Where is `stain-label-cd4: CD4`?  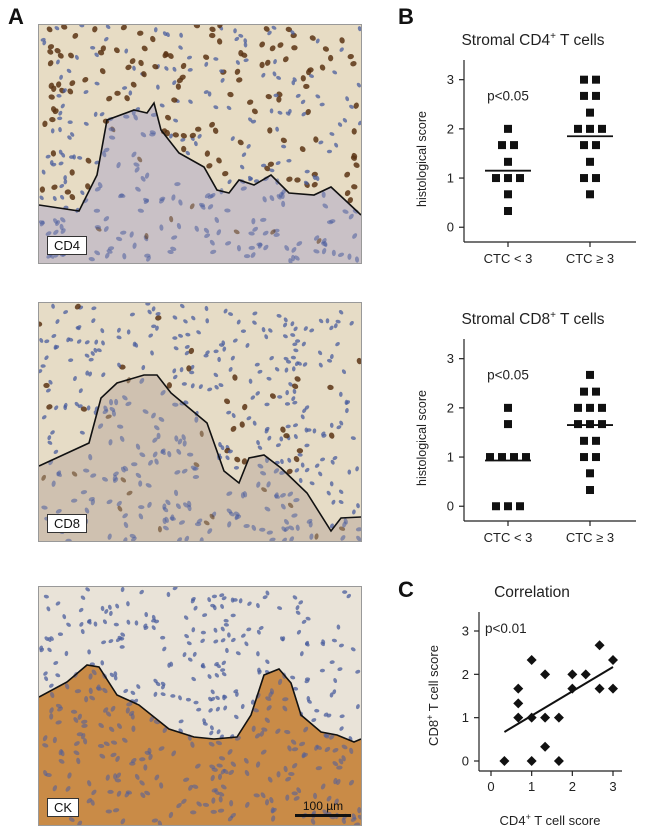 stain-label-cd4: CD4 is located at coordinates (67, 245).